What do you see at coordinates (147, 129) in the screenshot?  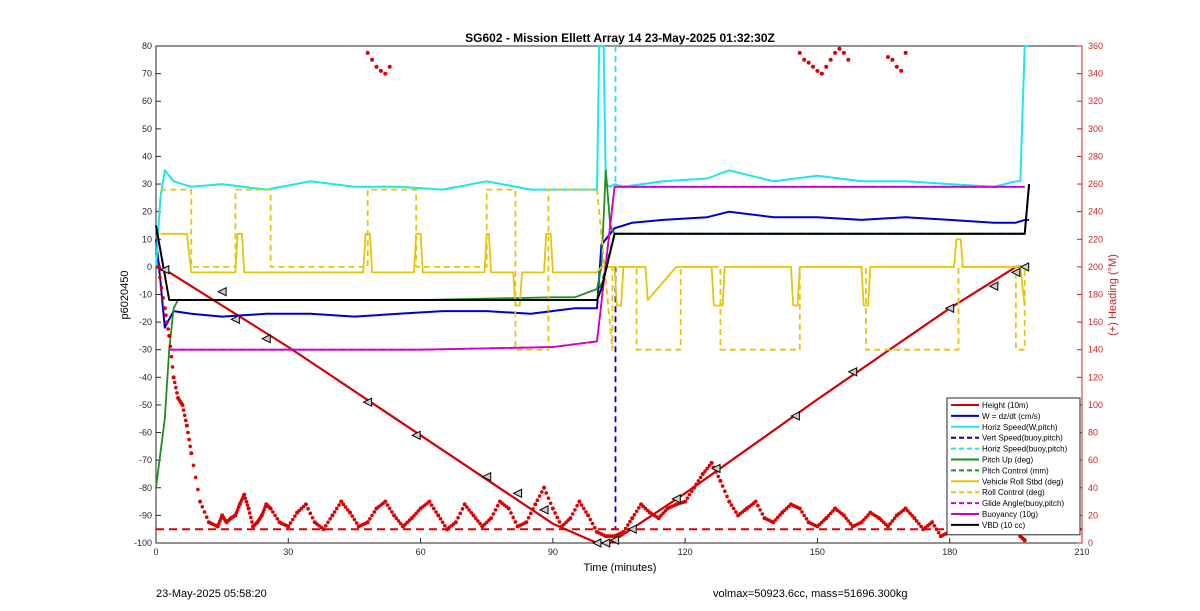 I see `y-tick-label: 50` at bounding box center [147, 129].